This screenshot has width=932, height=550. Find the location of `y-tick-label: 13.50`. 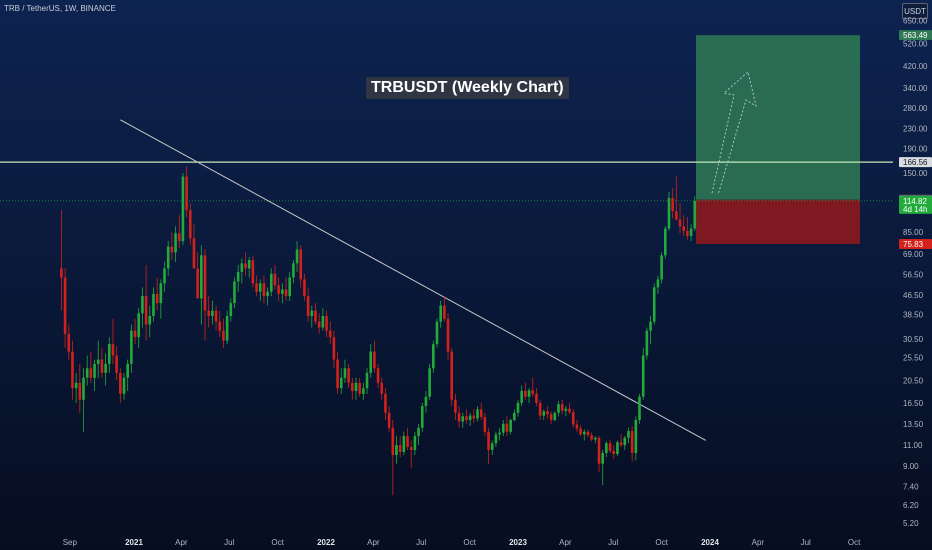

y-tick-label: 13.50 is located at coordinates (913, 424).